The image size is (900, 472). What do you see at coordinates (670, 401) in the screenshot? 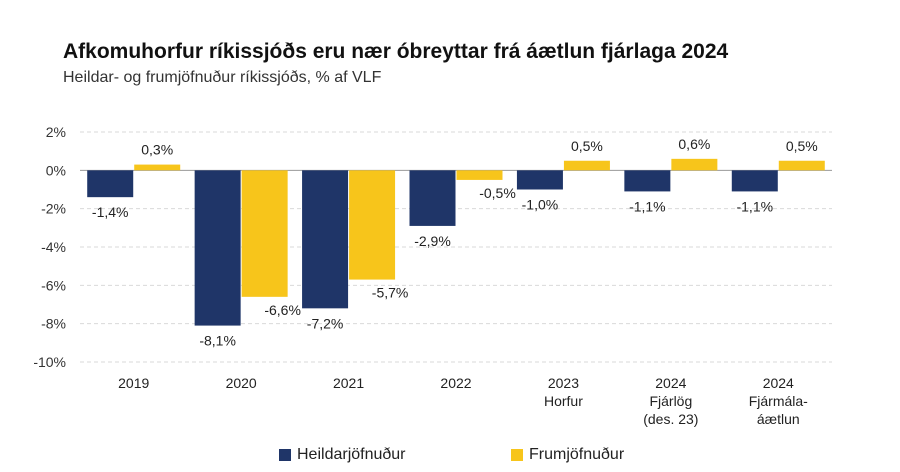
I see `x-category-label: Fjárlög` at bounding box center [670, 401].